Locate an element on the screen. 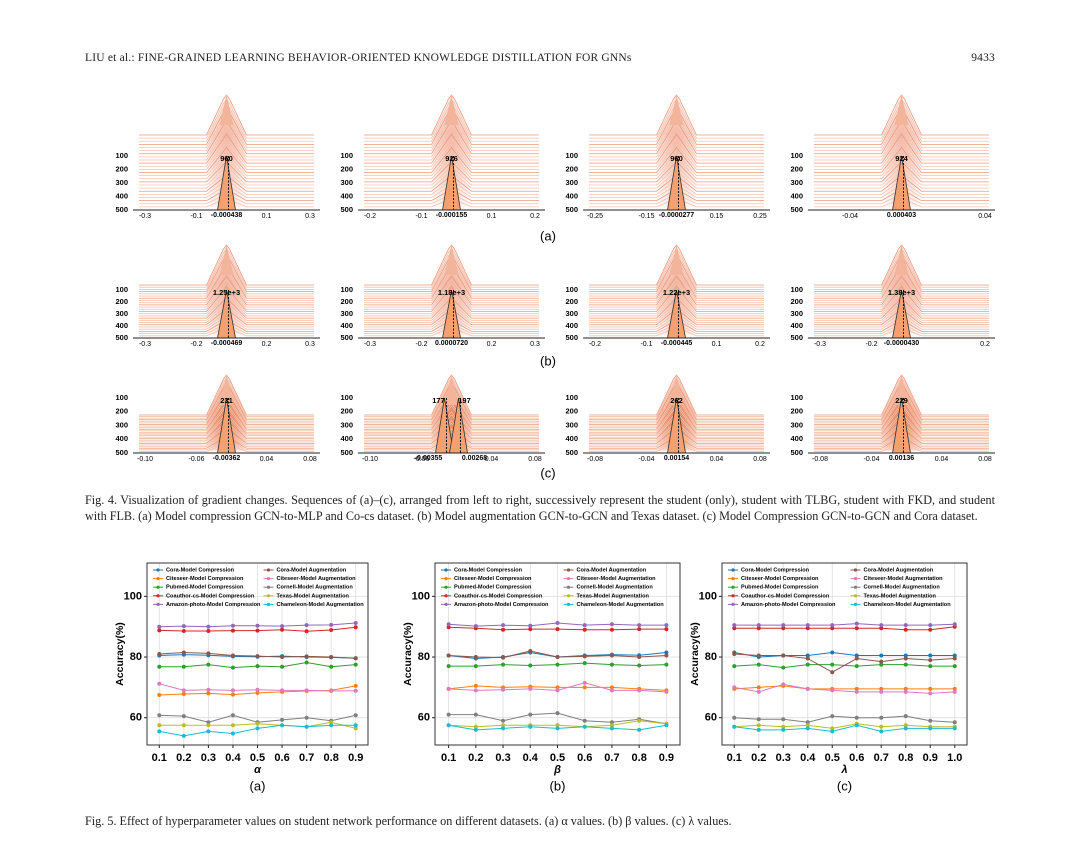 The image size is (1080, 841). legend-label: Amazon-photo-Model Compression is located at coordinates (788, 605).